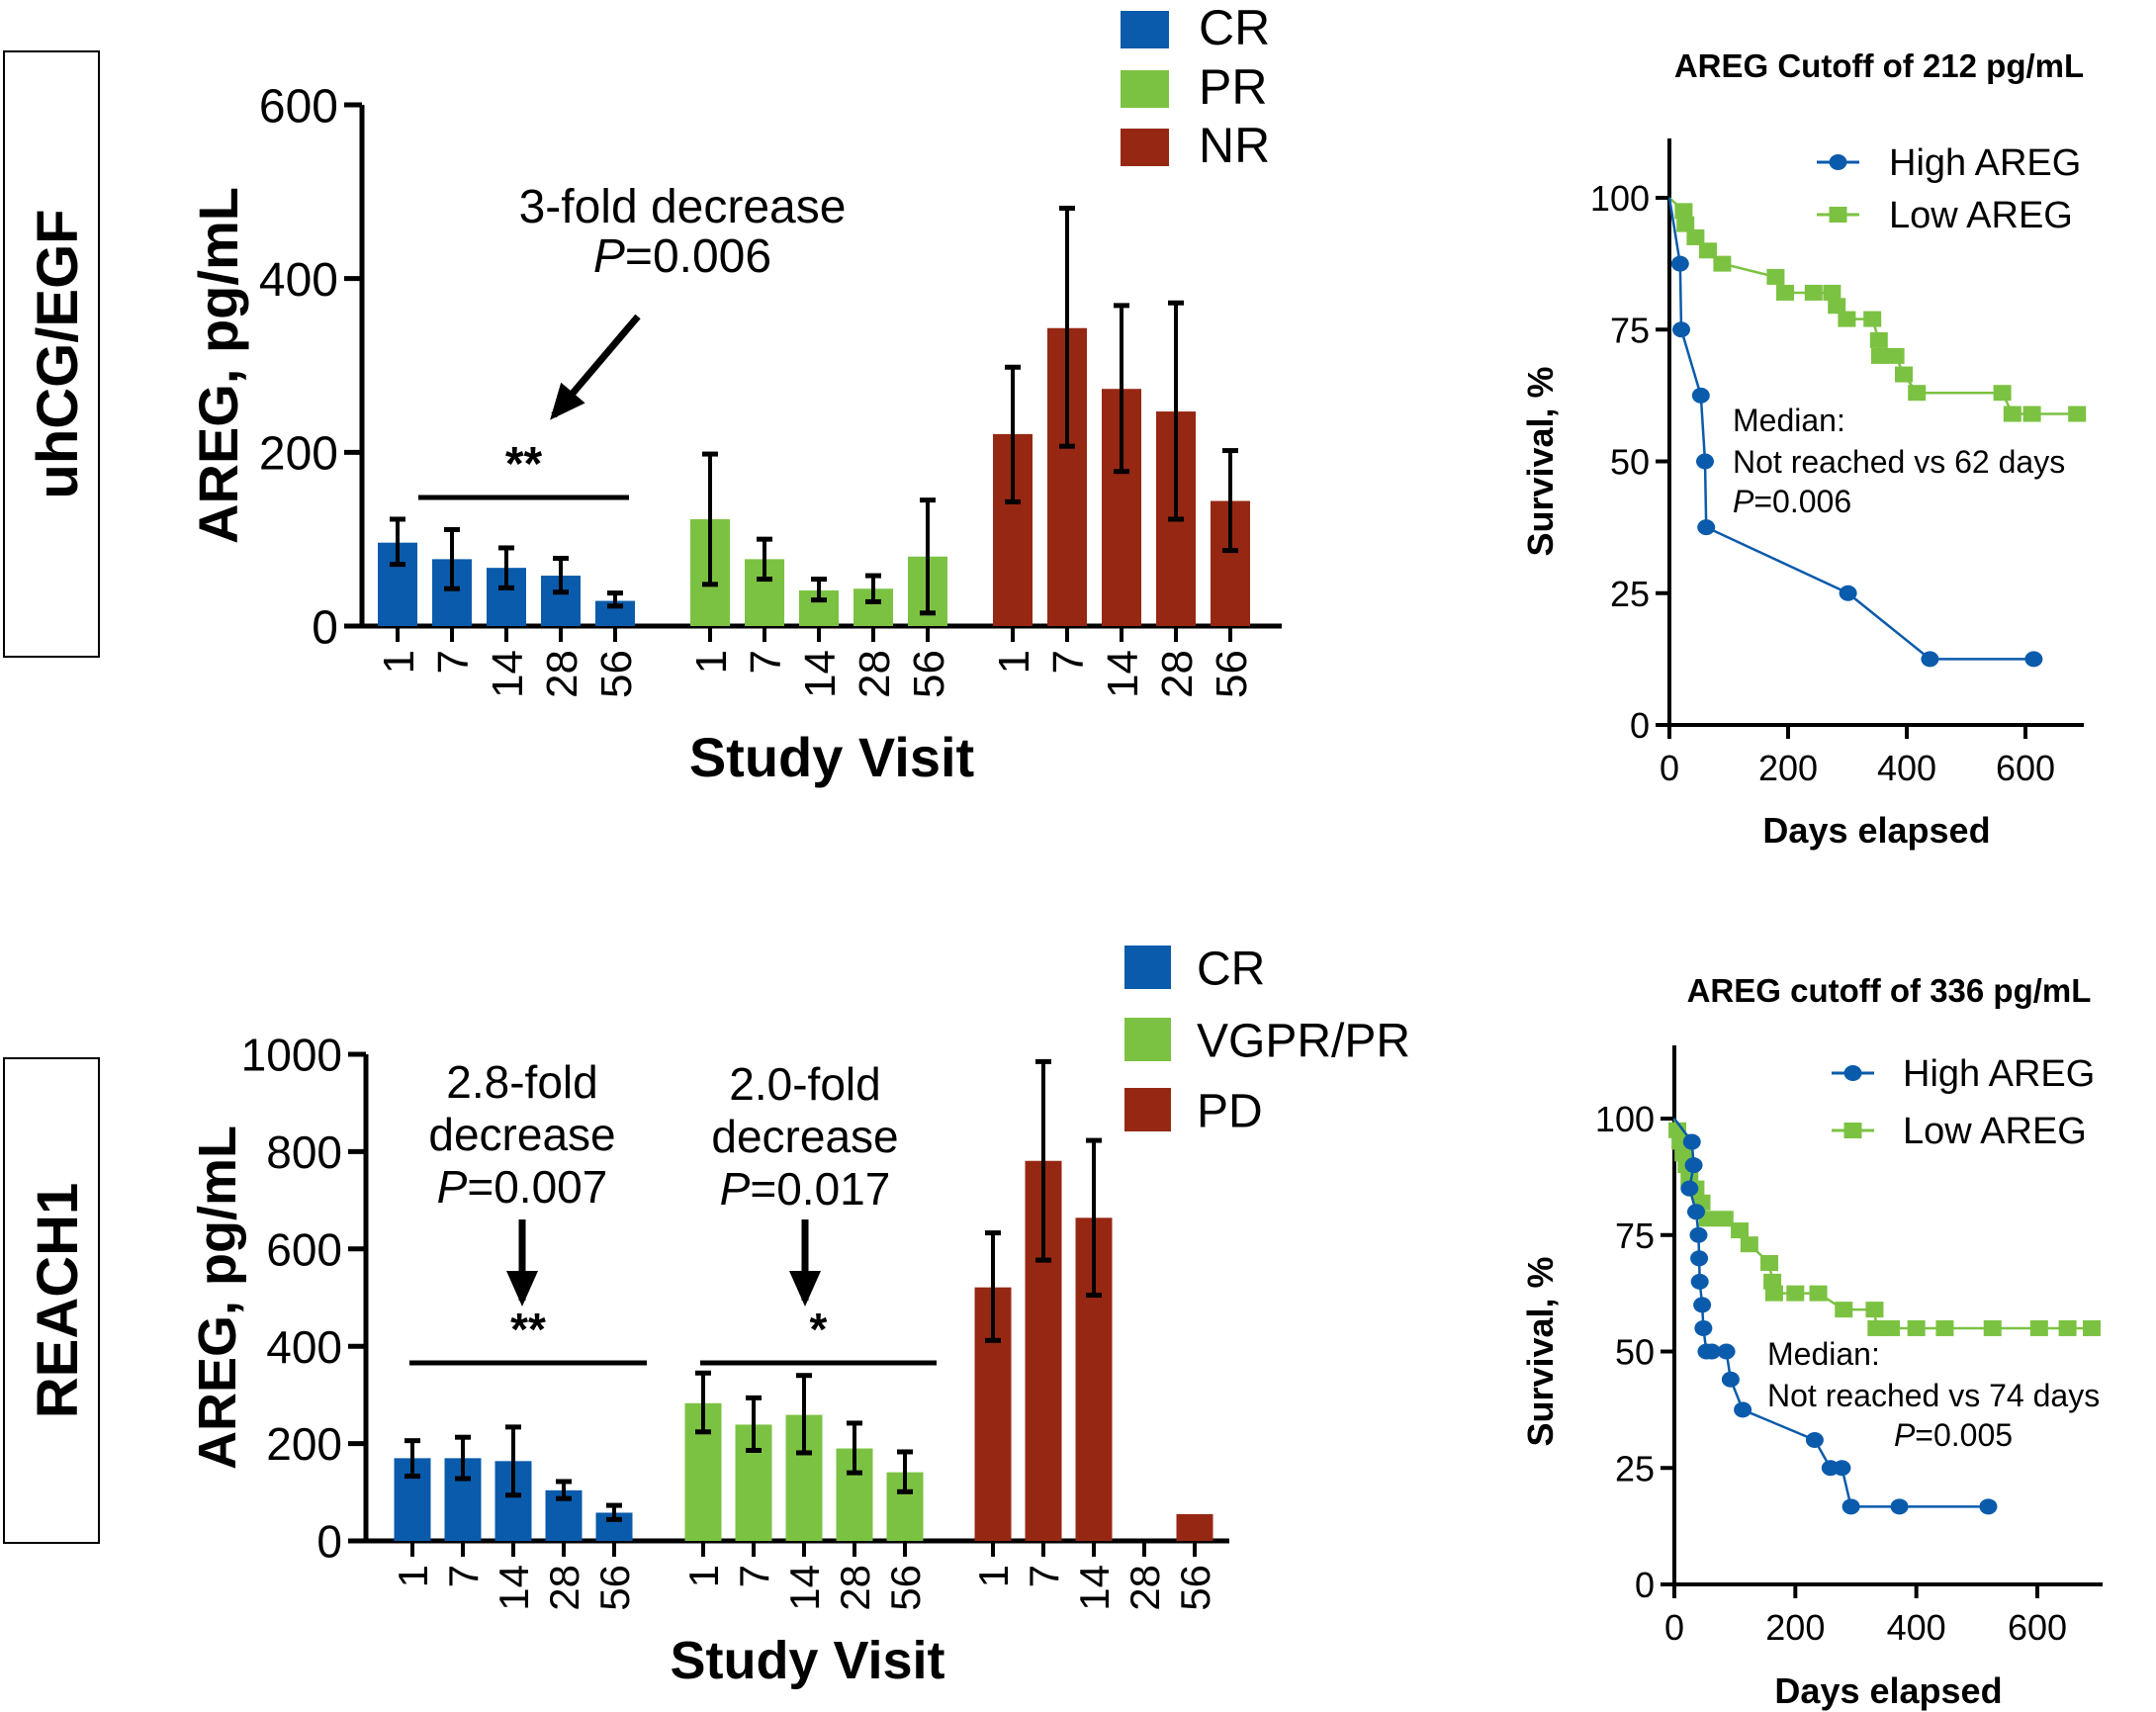  Describe the element at coordinates (831, 757) in the screenshot. I see `x-axis-label: Study Visit` at that location.